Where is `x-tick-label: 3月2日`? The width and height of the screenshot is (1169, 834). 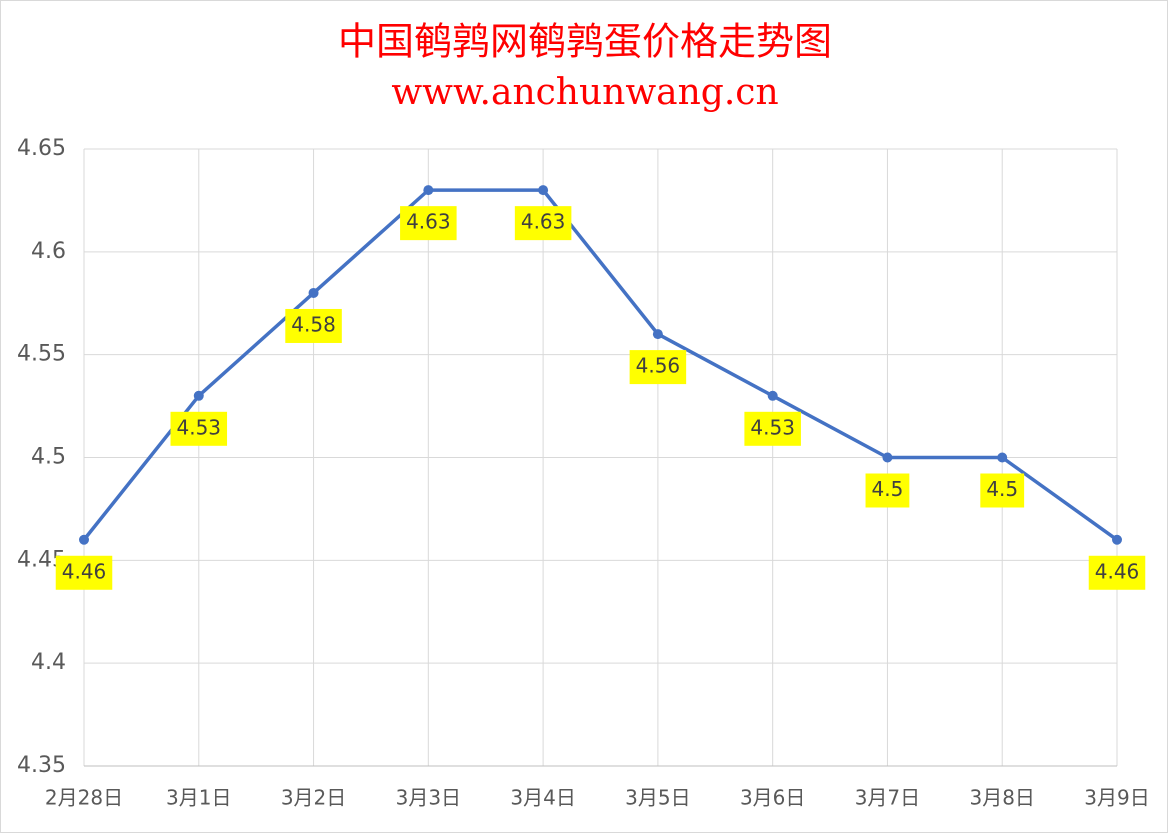 x-tick-label: 3月2日 is located at coordinates (313, 798).